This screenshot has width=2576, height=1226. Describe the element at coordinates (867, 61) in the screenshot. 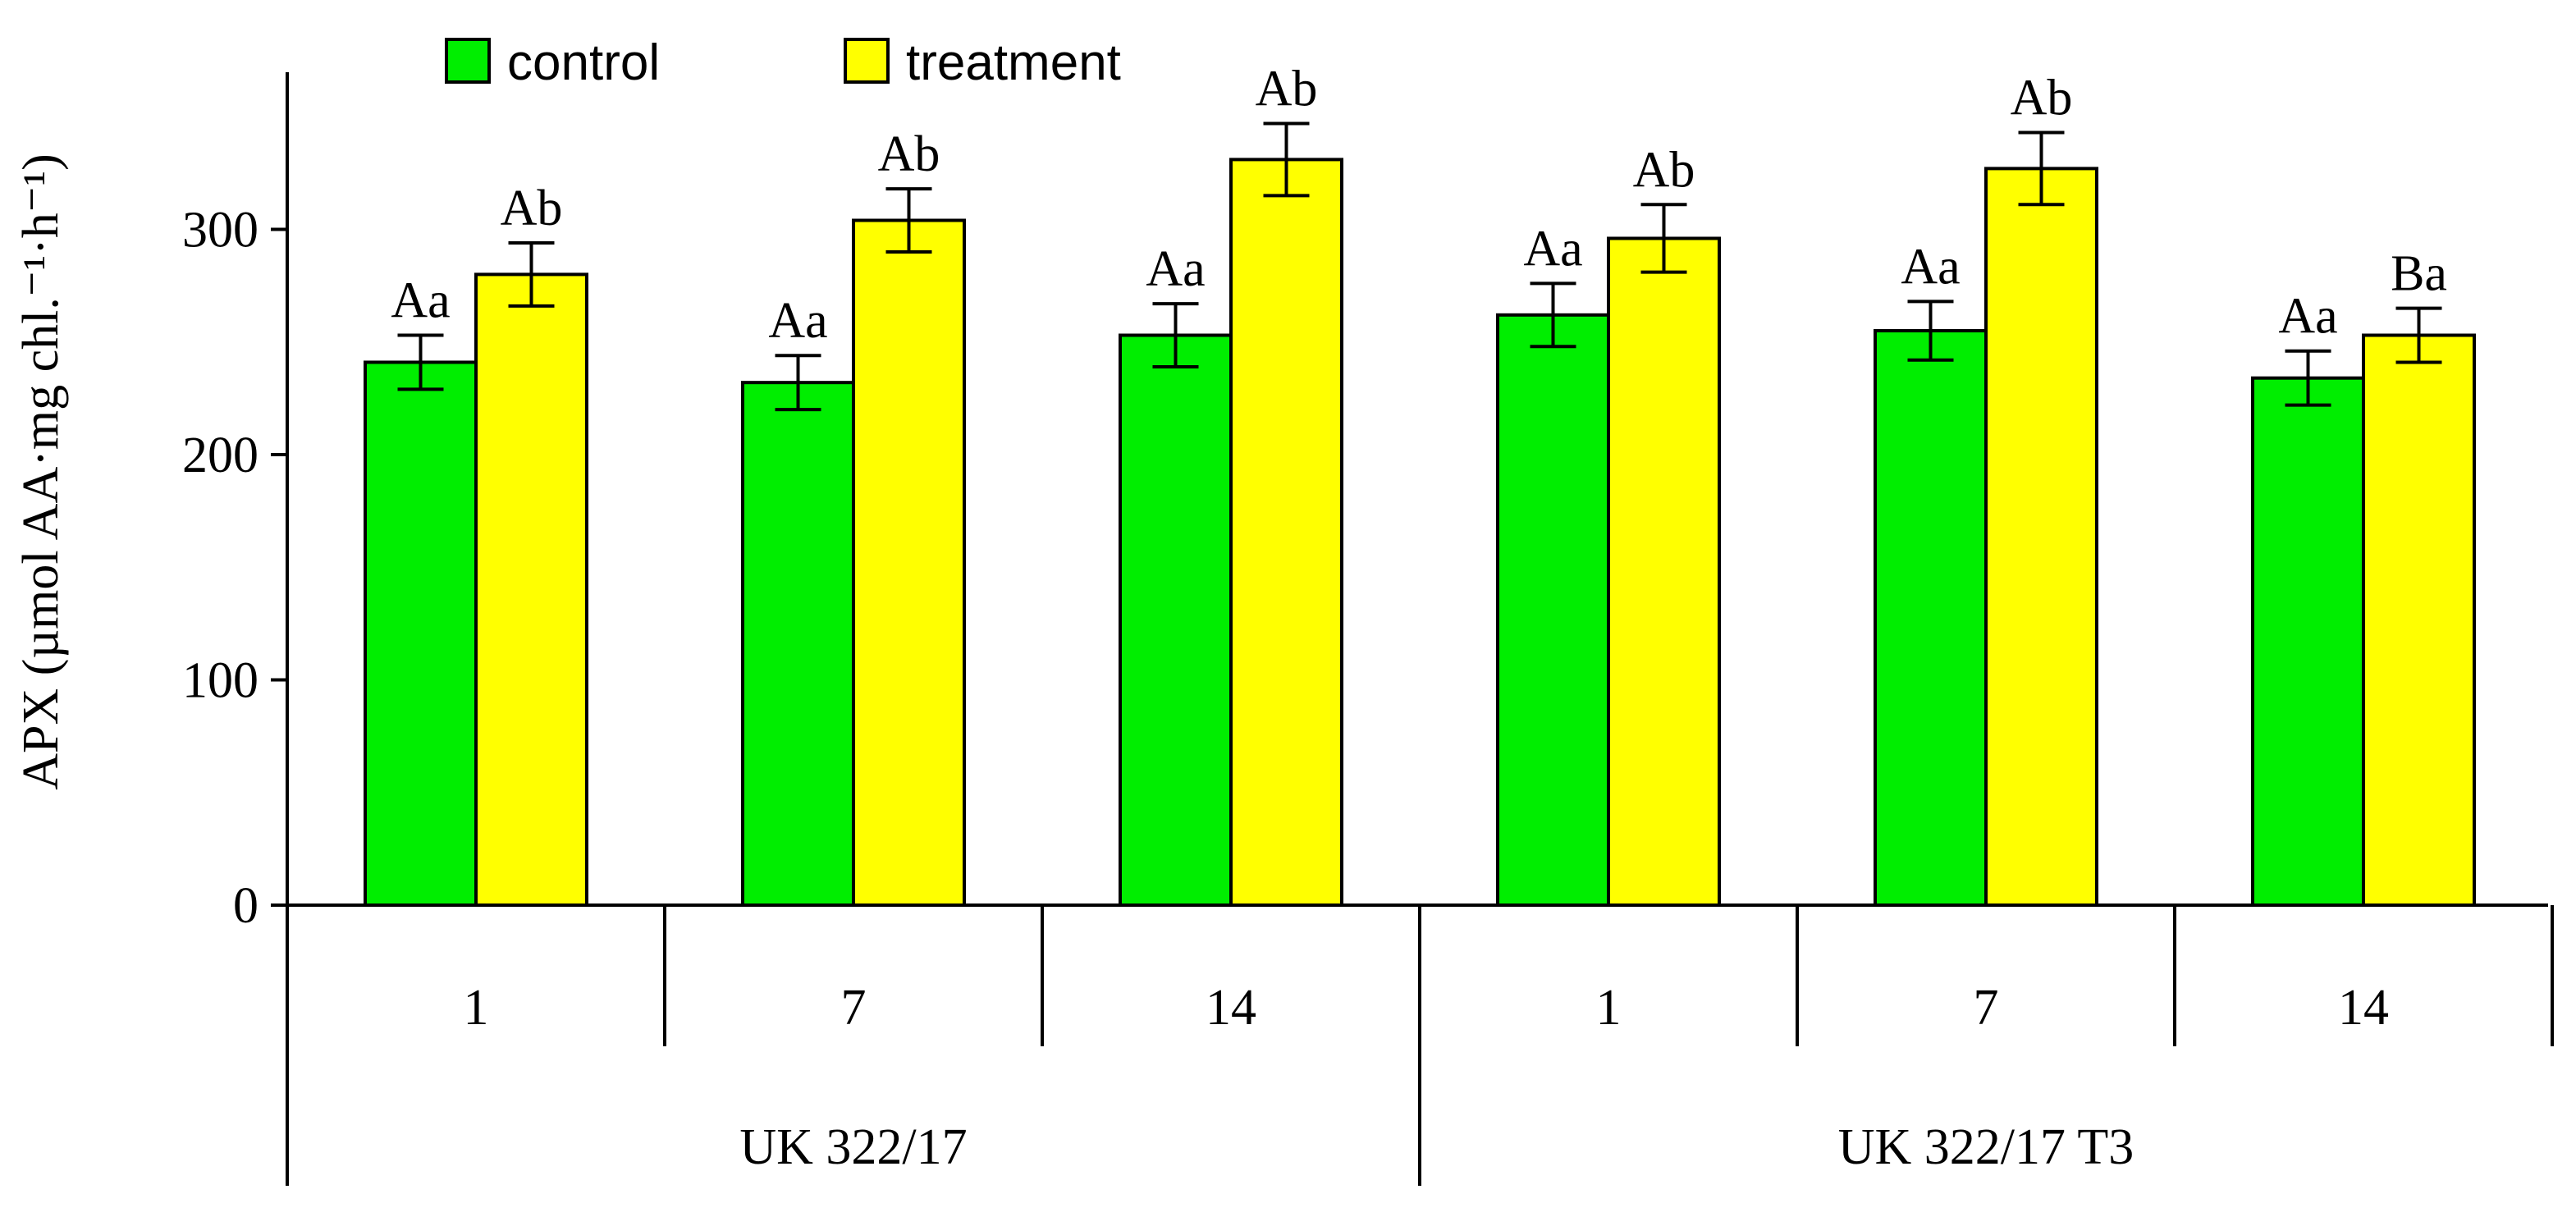

I see `legend-swatch-treatment` at that location.